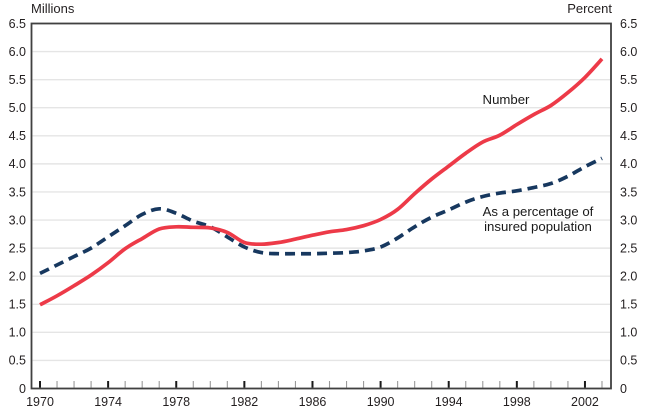  I want to click on y-axis-label-right: 4.0, so click(628, 164).